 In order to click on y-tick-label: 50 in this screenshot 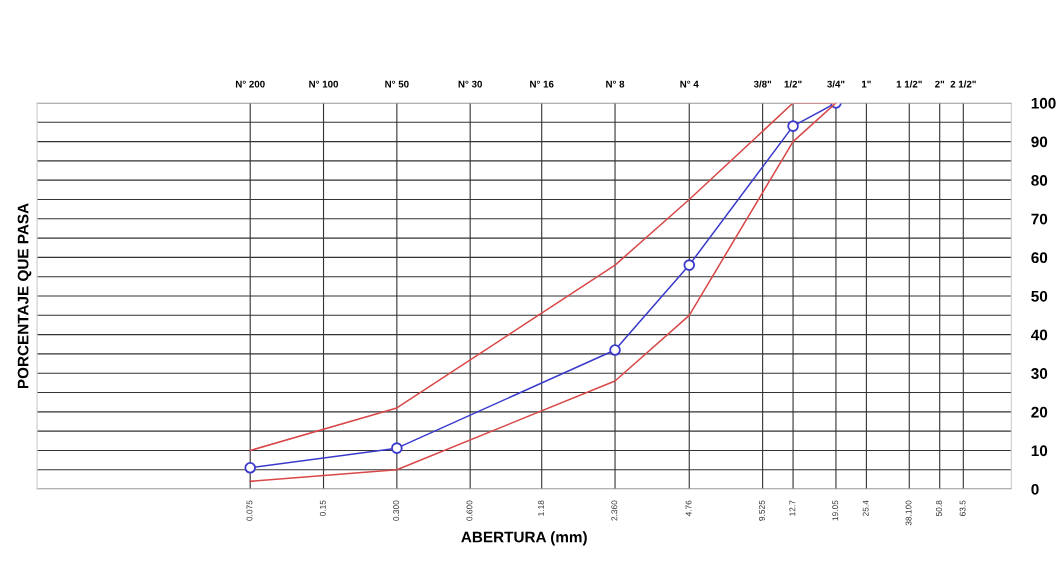, I will do `click(1039, 296)`.